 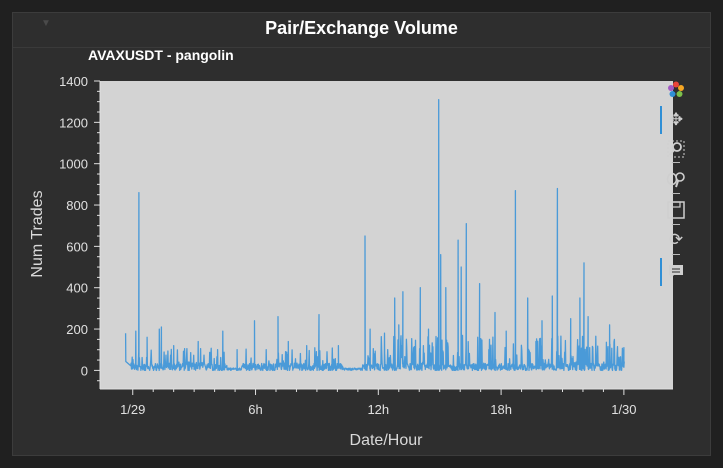 What do you see at coordinates (676, 90) in the screenshot?
I see `bokeh-logo-icon` at bounding box center [676, 90].